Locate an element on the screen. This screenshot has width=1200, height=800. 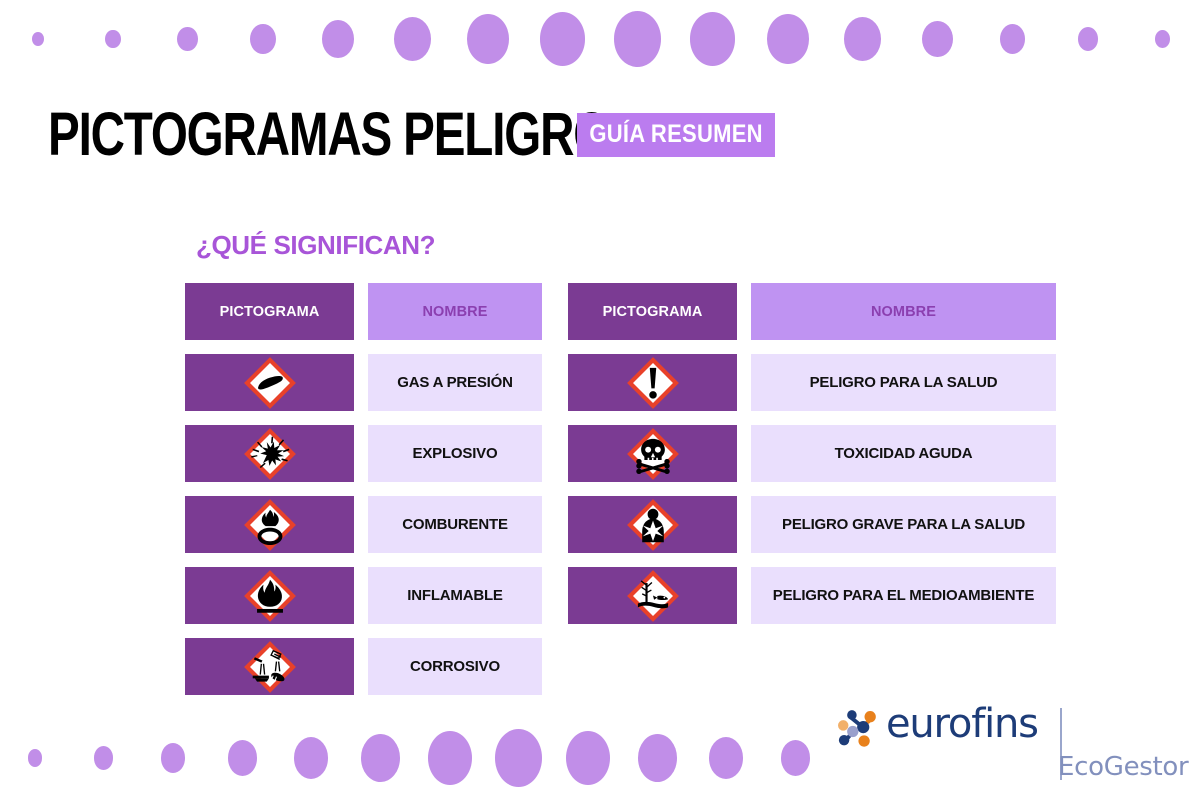
table-header-row-right: PICTOGRAMA NOMBRE is located at coordinates (812, 311).